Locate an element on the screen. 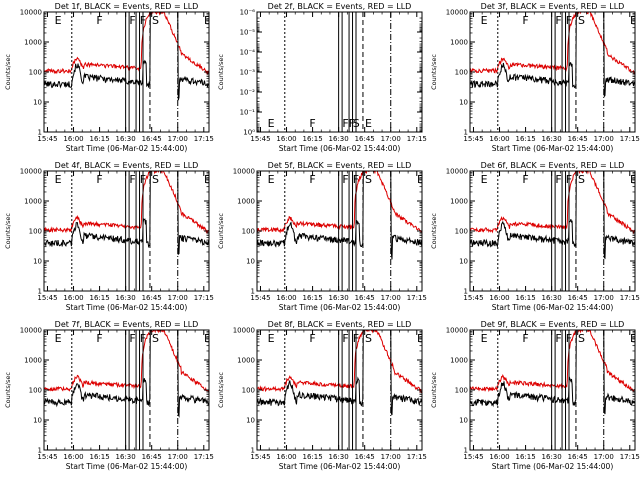 The height and width of the screenshot is (480, 640). y-tick-label: 10⁰ is located at coordinates (249, 133).